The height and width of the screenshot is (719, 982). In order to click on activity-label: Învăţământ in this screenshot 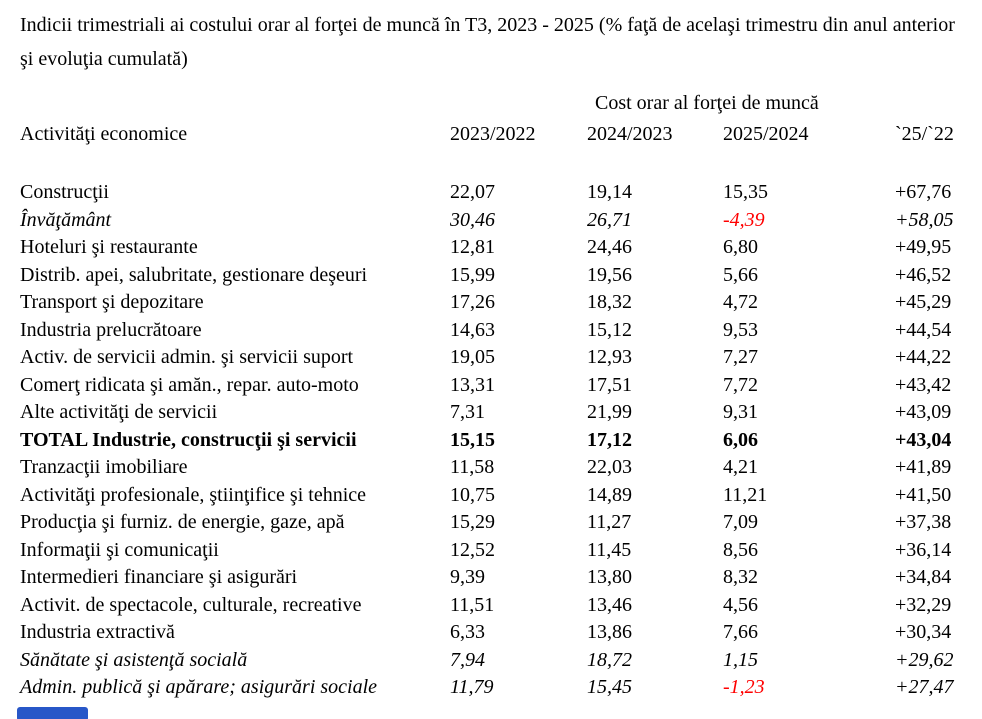, I will do `click(66, 219)`.